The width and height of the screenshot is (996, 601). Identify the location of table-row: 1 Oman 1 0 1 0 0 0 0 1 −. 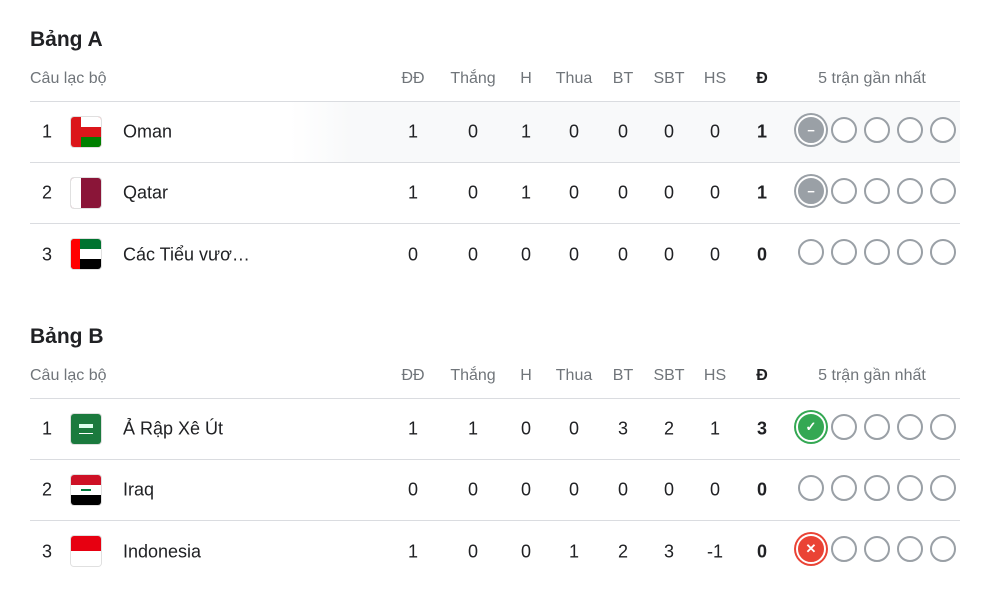
(495, 132).